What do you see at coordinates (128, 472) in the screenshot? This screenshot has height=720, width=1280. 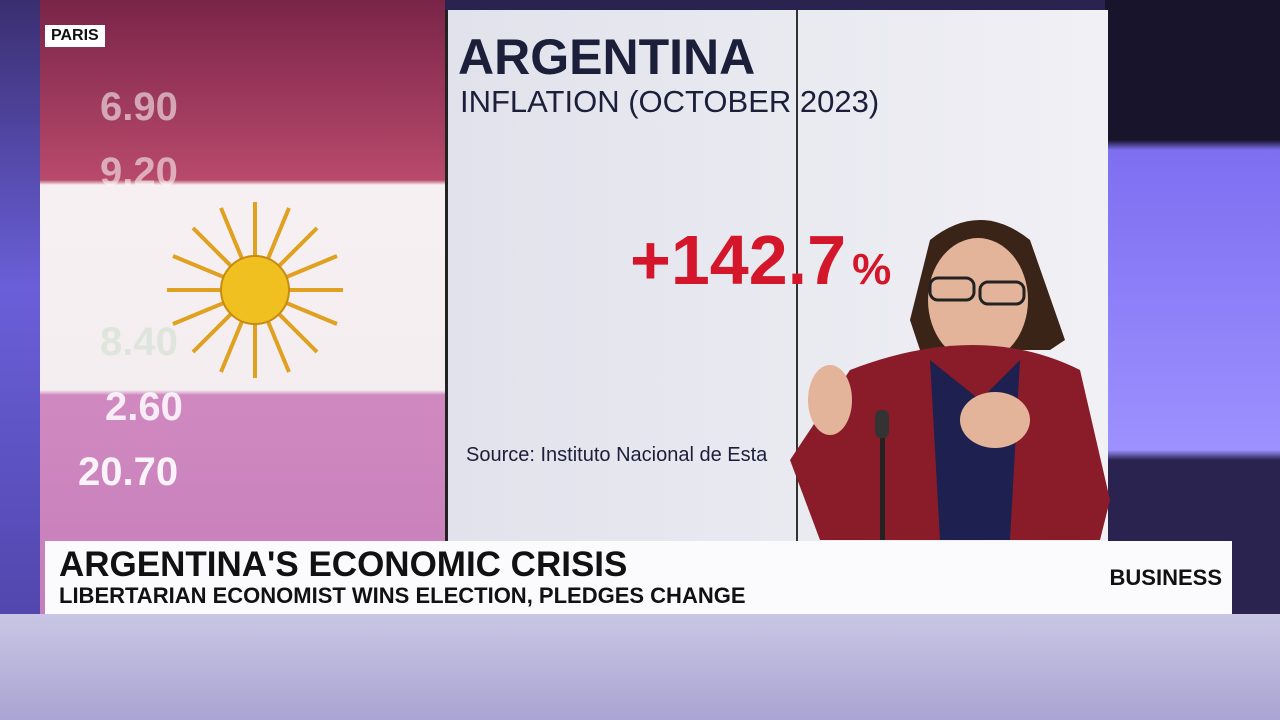 I see `ticker-number: 20.70` at bounding box center [128, 472].